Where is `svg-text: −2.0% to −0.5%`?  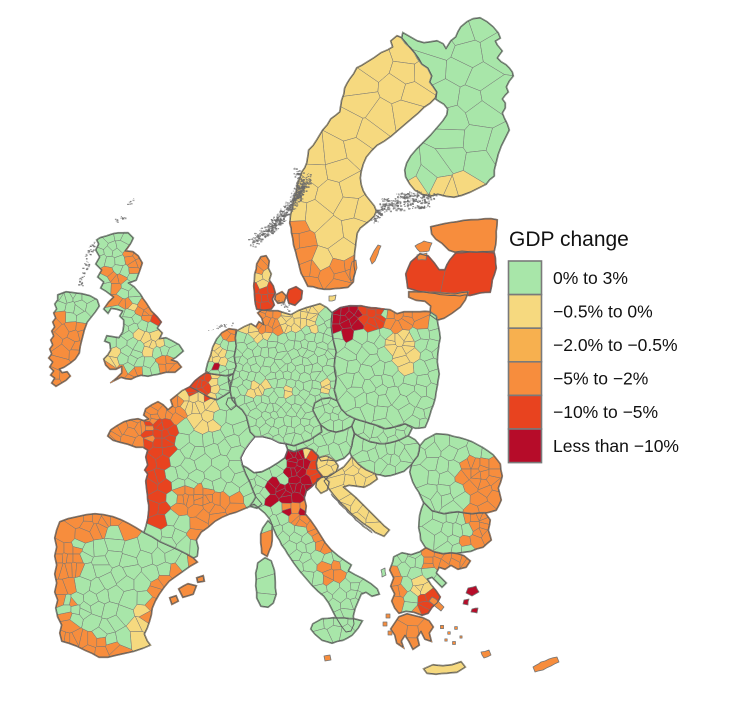 svg-text: −2.0% to −0.5% is located at coordinates (615, 345).